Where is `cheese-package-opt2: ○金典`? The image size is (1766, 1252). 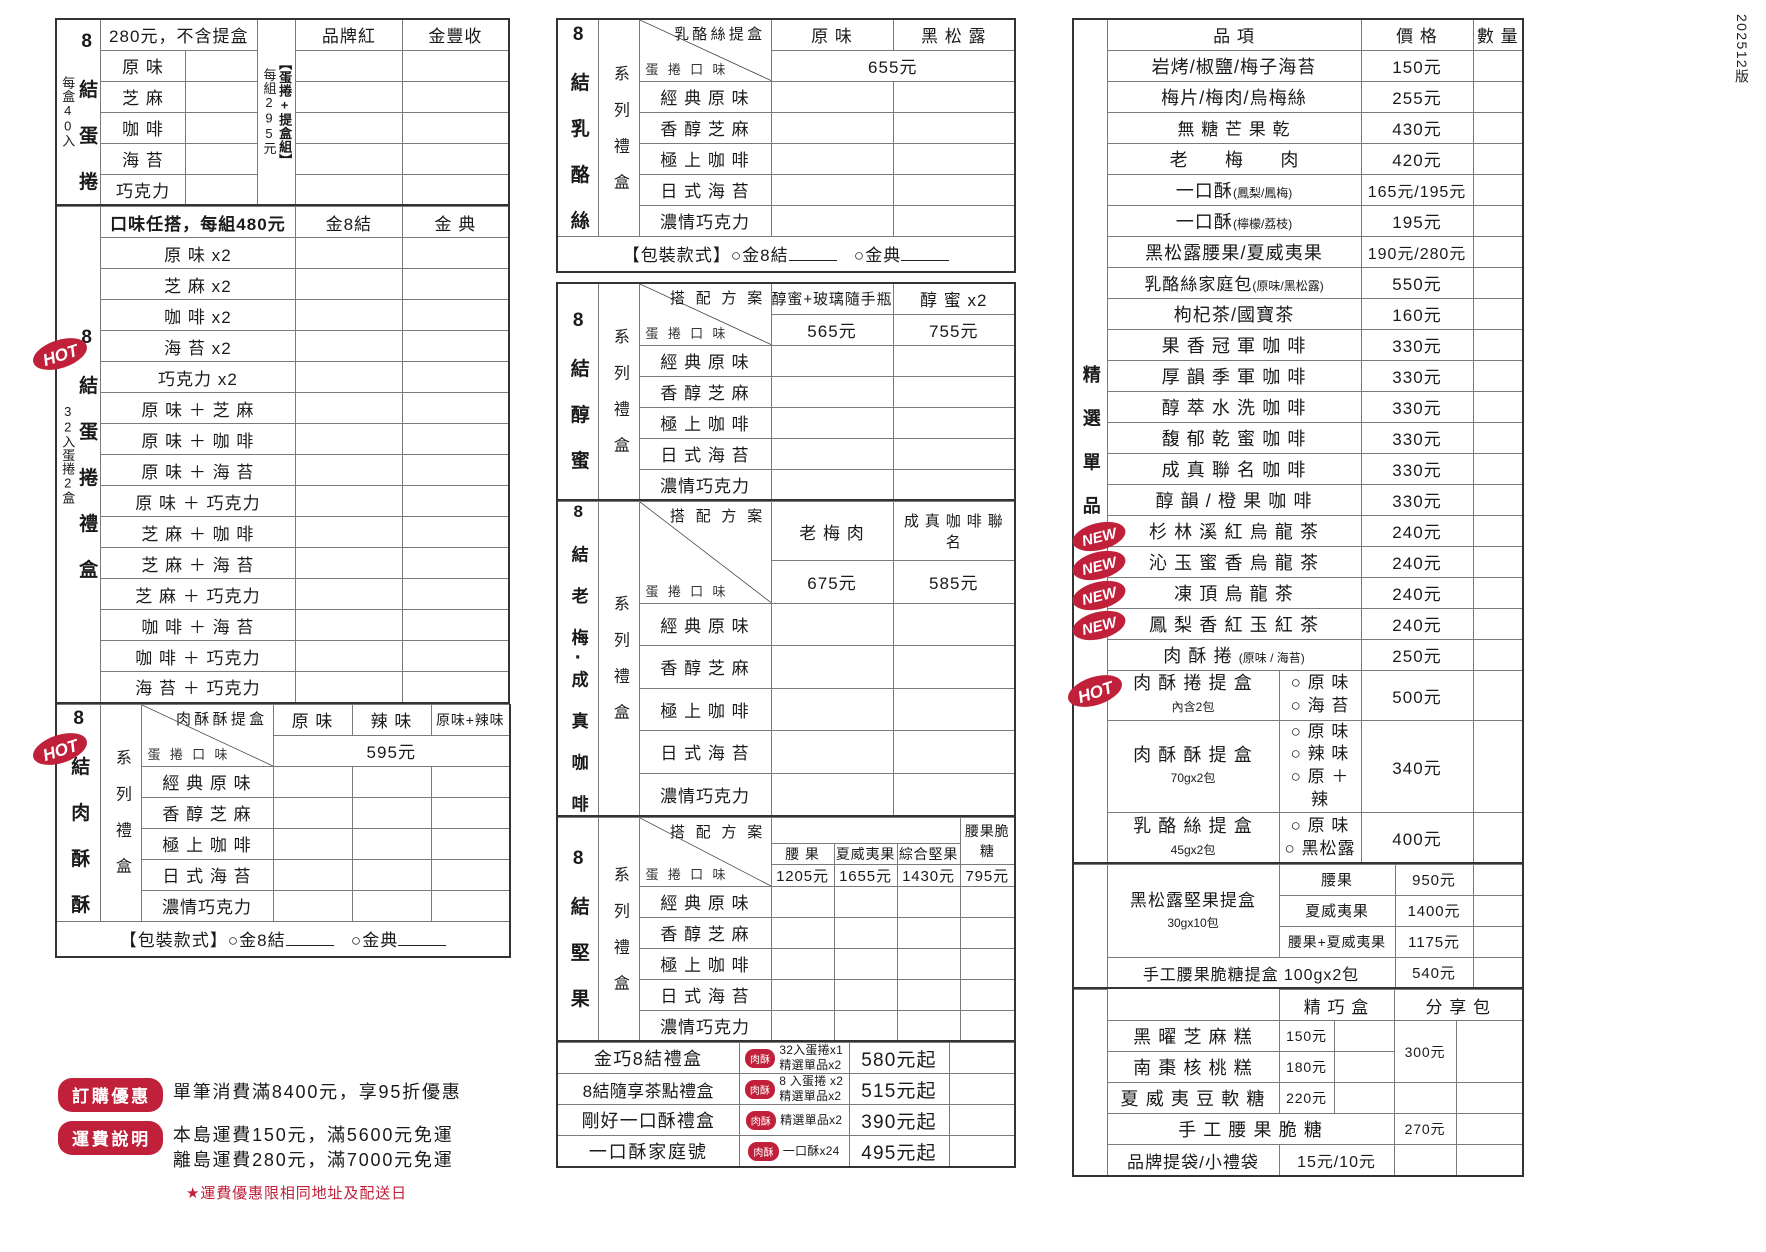
cheese-package-opt2: ○金典 is located at coordinates (877, 256).